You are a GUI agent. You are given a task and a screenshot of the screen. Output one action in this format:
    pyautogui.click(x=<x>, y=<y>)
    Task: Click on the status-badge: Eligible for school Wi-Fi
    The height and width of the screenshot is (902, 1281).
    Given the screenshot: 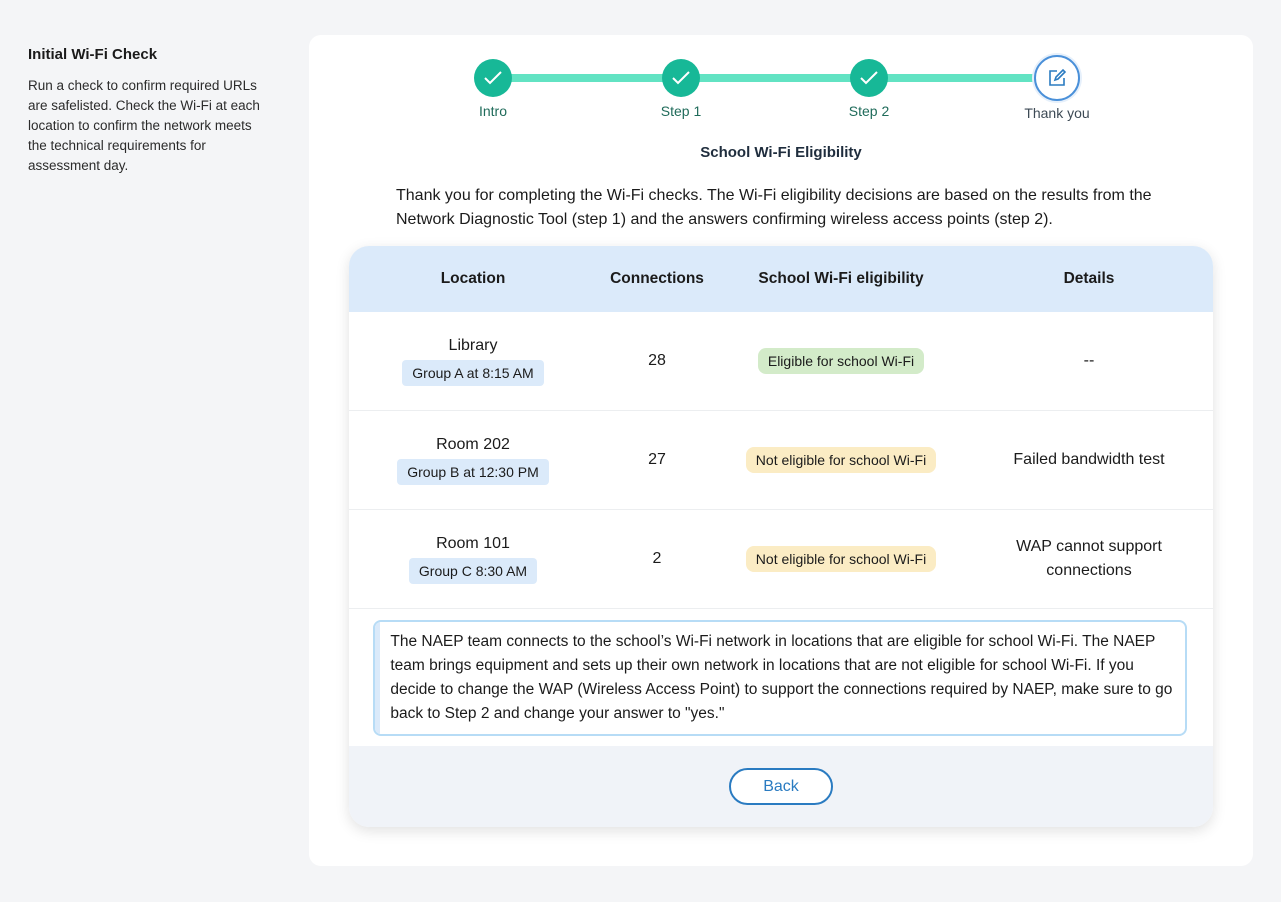 What is the action you would take?
    pyautogui.click(x=841, y=361)
    